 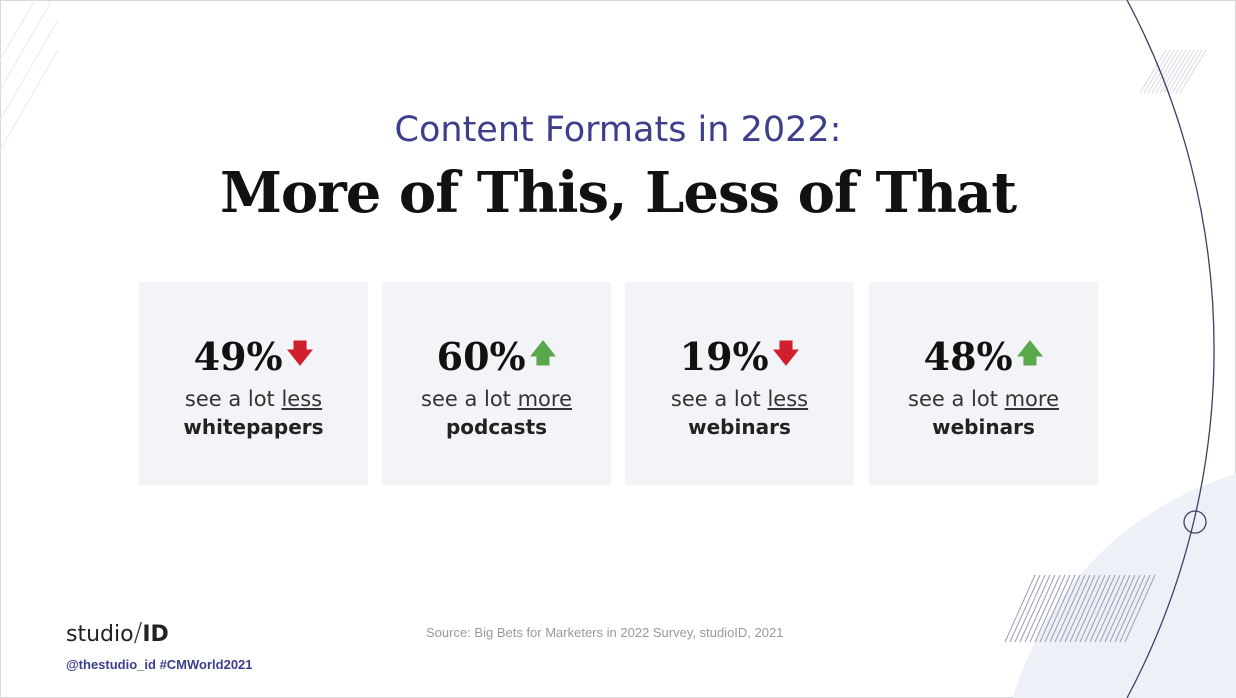 What do you see at coordinates (1170, 349) in the screenshot?
I see `arc-line` at bounding box center [1170, 349].